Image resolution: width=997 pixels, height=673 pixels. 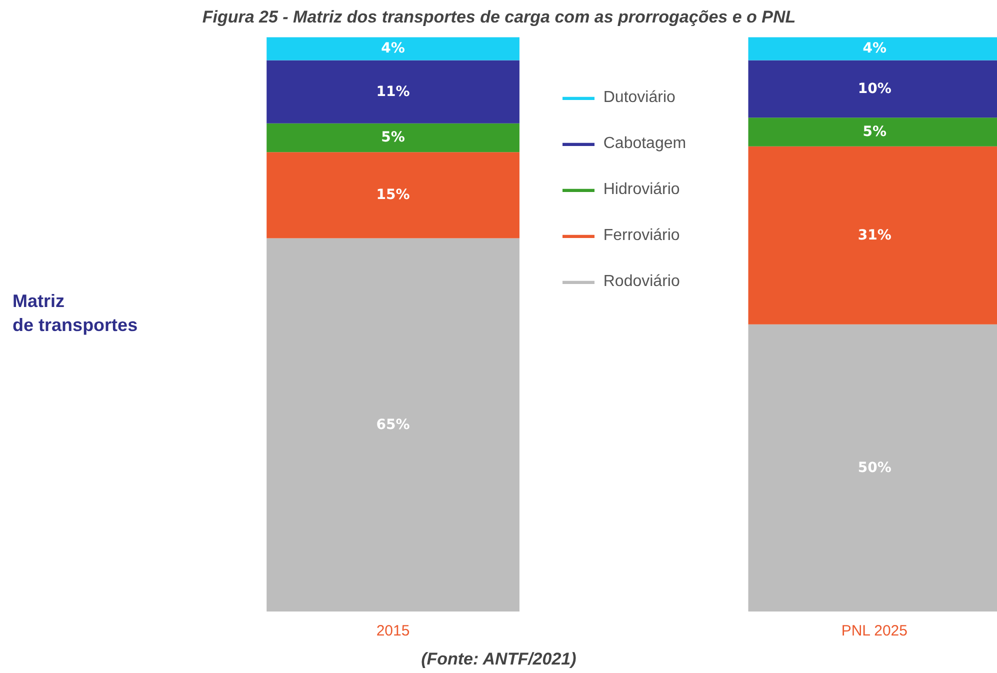 I want to click on data-label: 10%, so click(x=875, y=88).